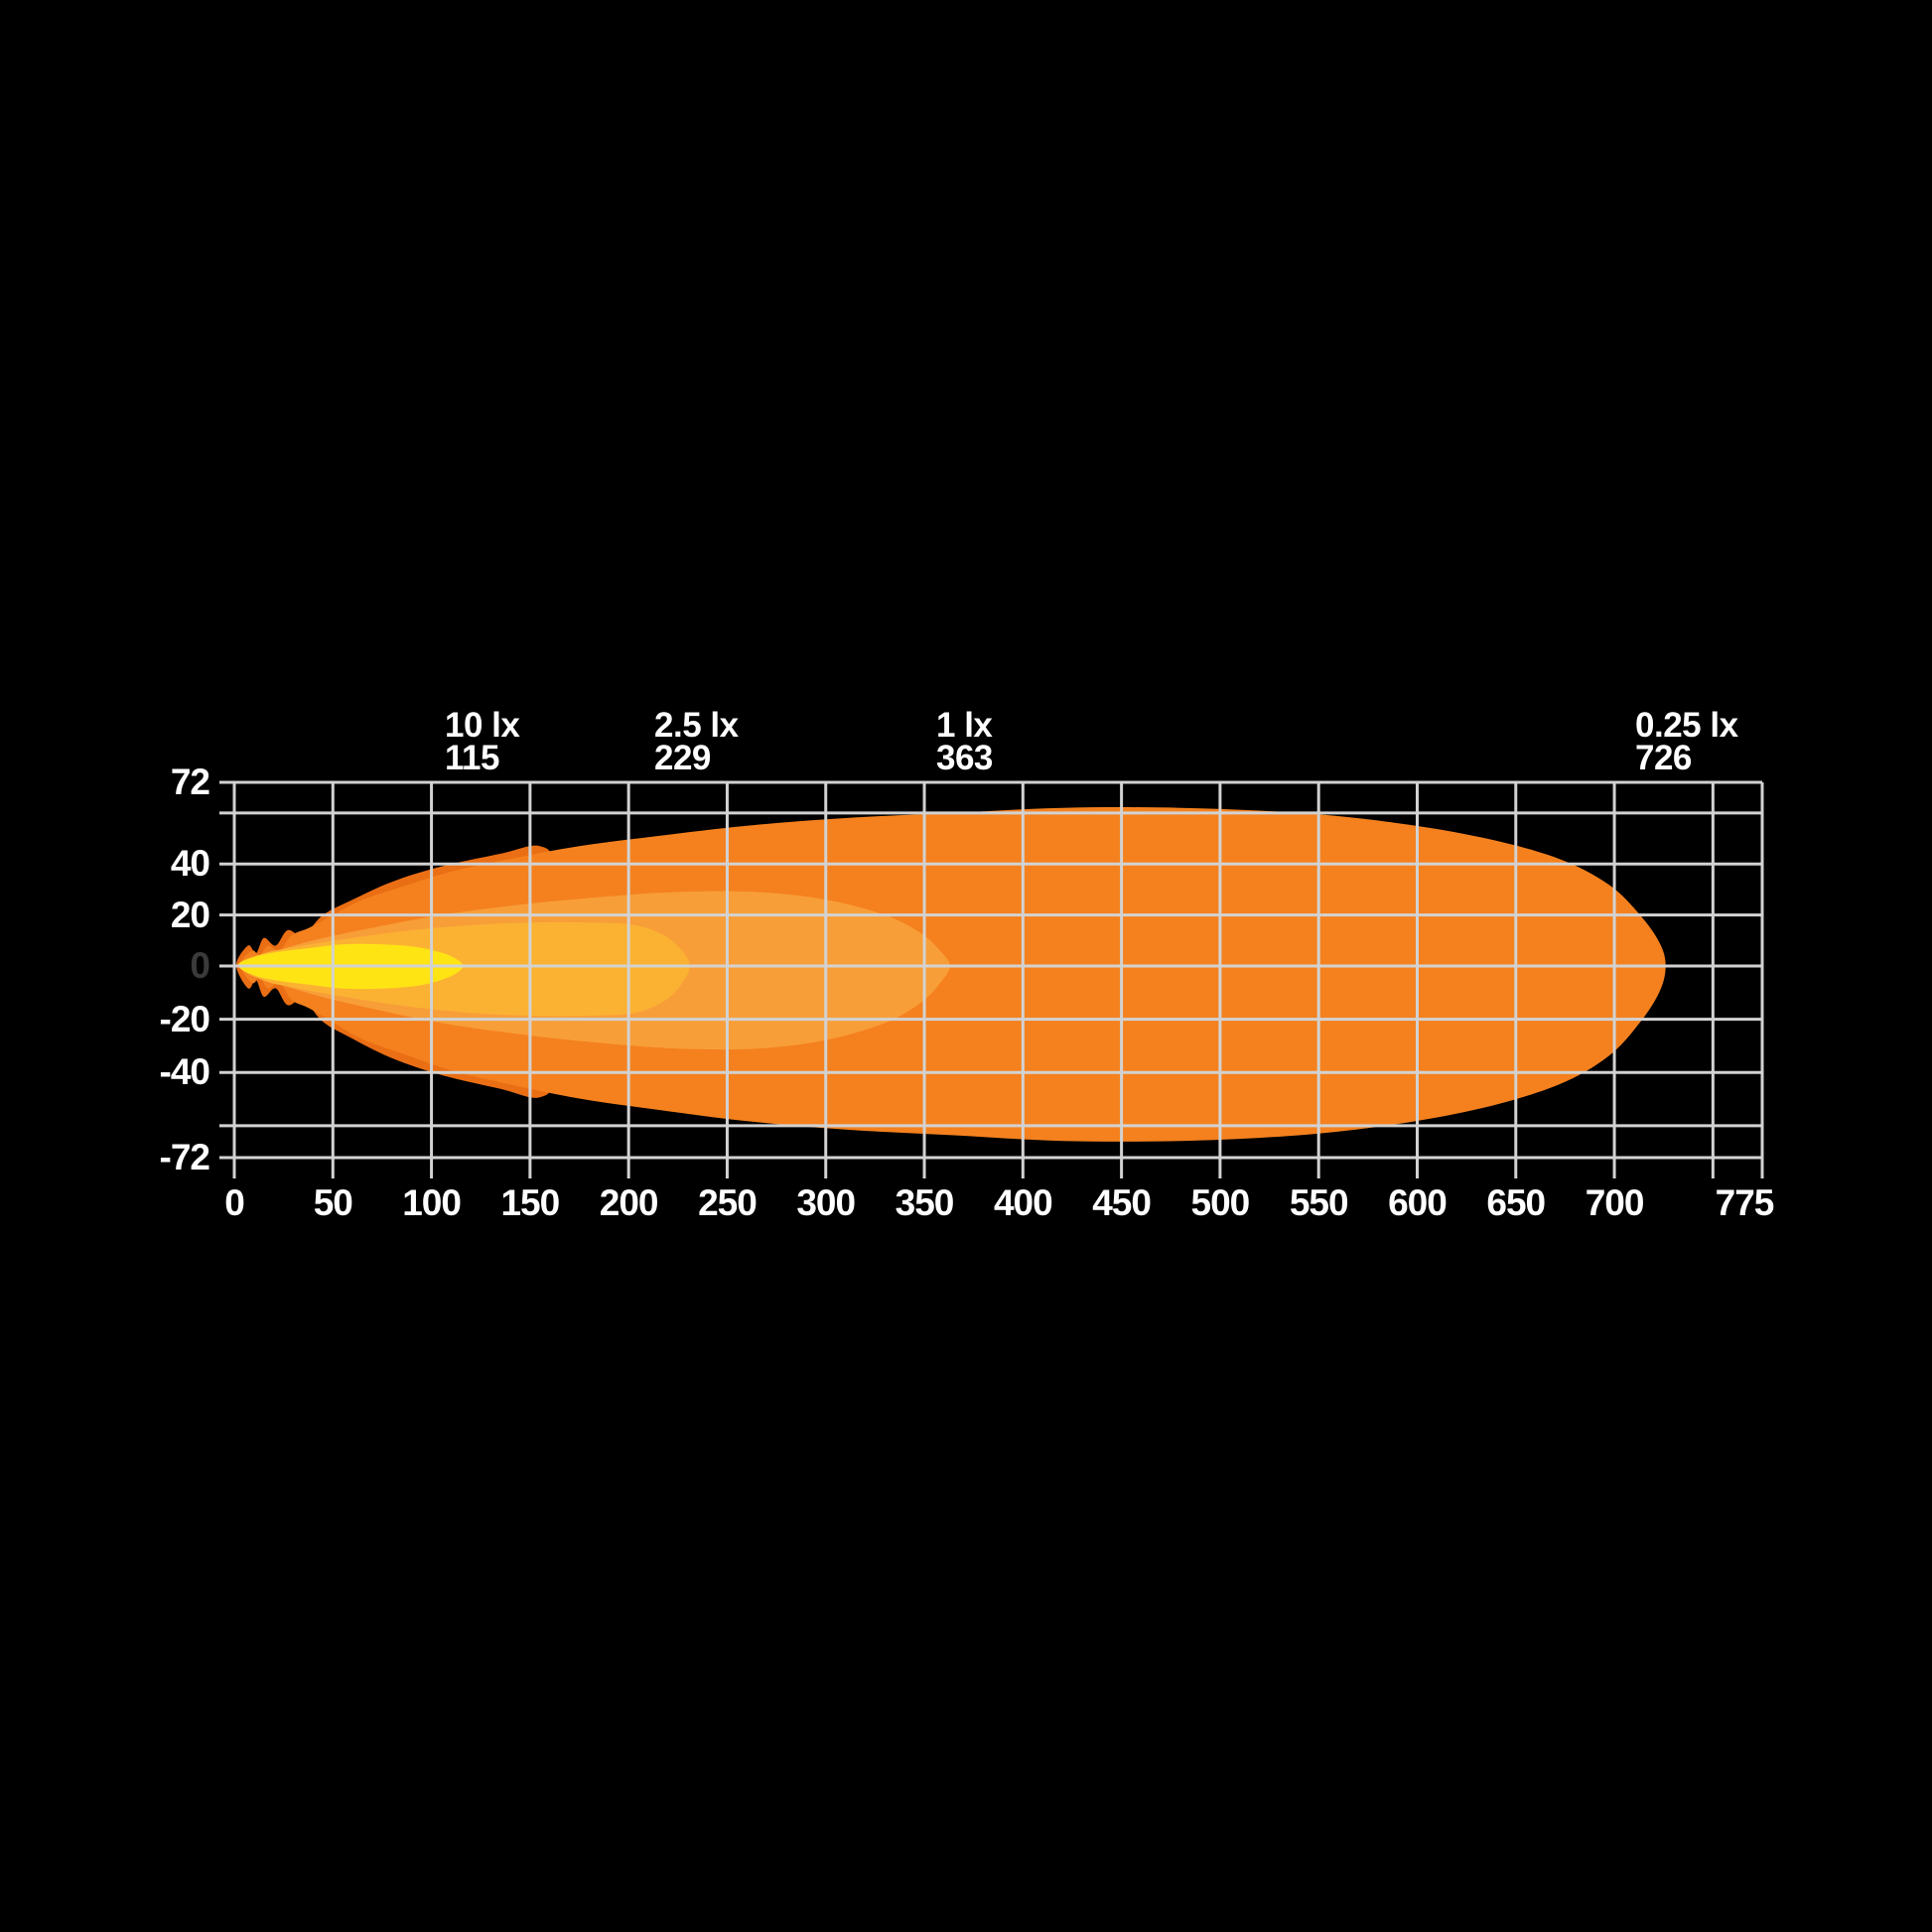 This screenshot has width=1932, height=1932. What do you see at coordinates (965, 758) in the screenshot?
I see `annotation-distance-value: 363` at bounding box center [965, 758].